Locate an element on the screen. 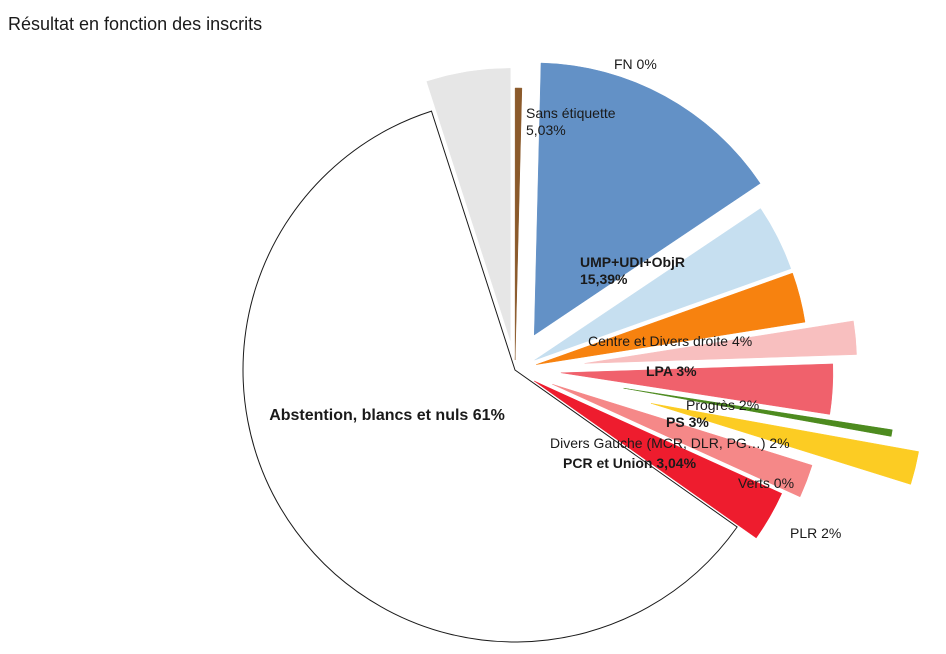 Image resolution: width=946 pixels, height=654 pixels. slice-label-7: PLR 2% is located at coordinates (815, 533).